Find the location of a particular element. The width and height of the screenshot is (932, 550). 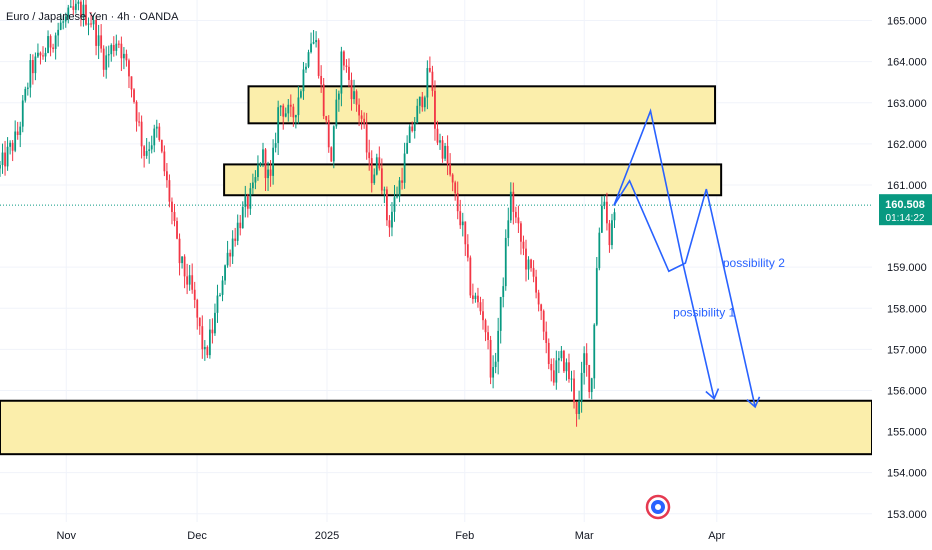

projection-arrowhead is located at coordinates (753, 402).